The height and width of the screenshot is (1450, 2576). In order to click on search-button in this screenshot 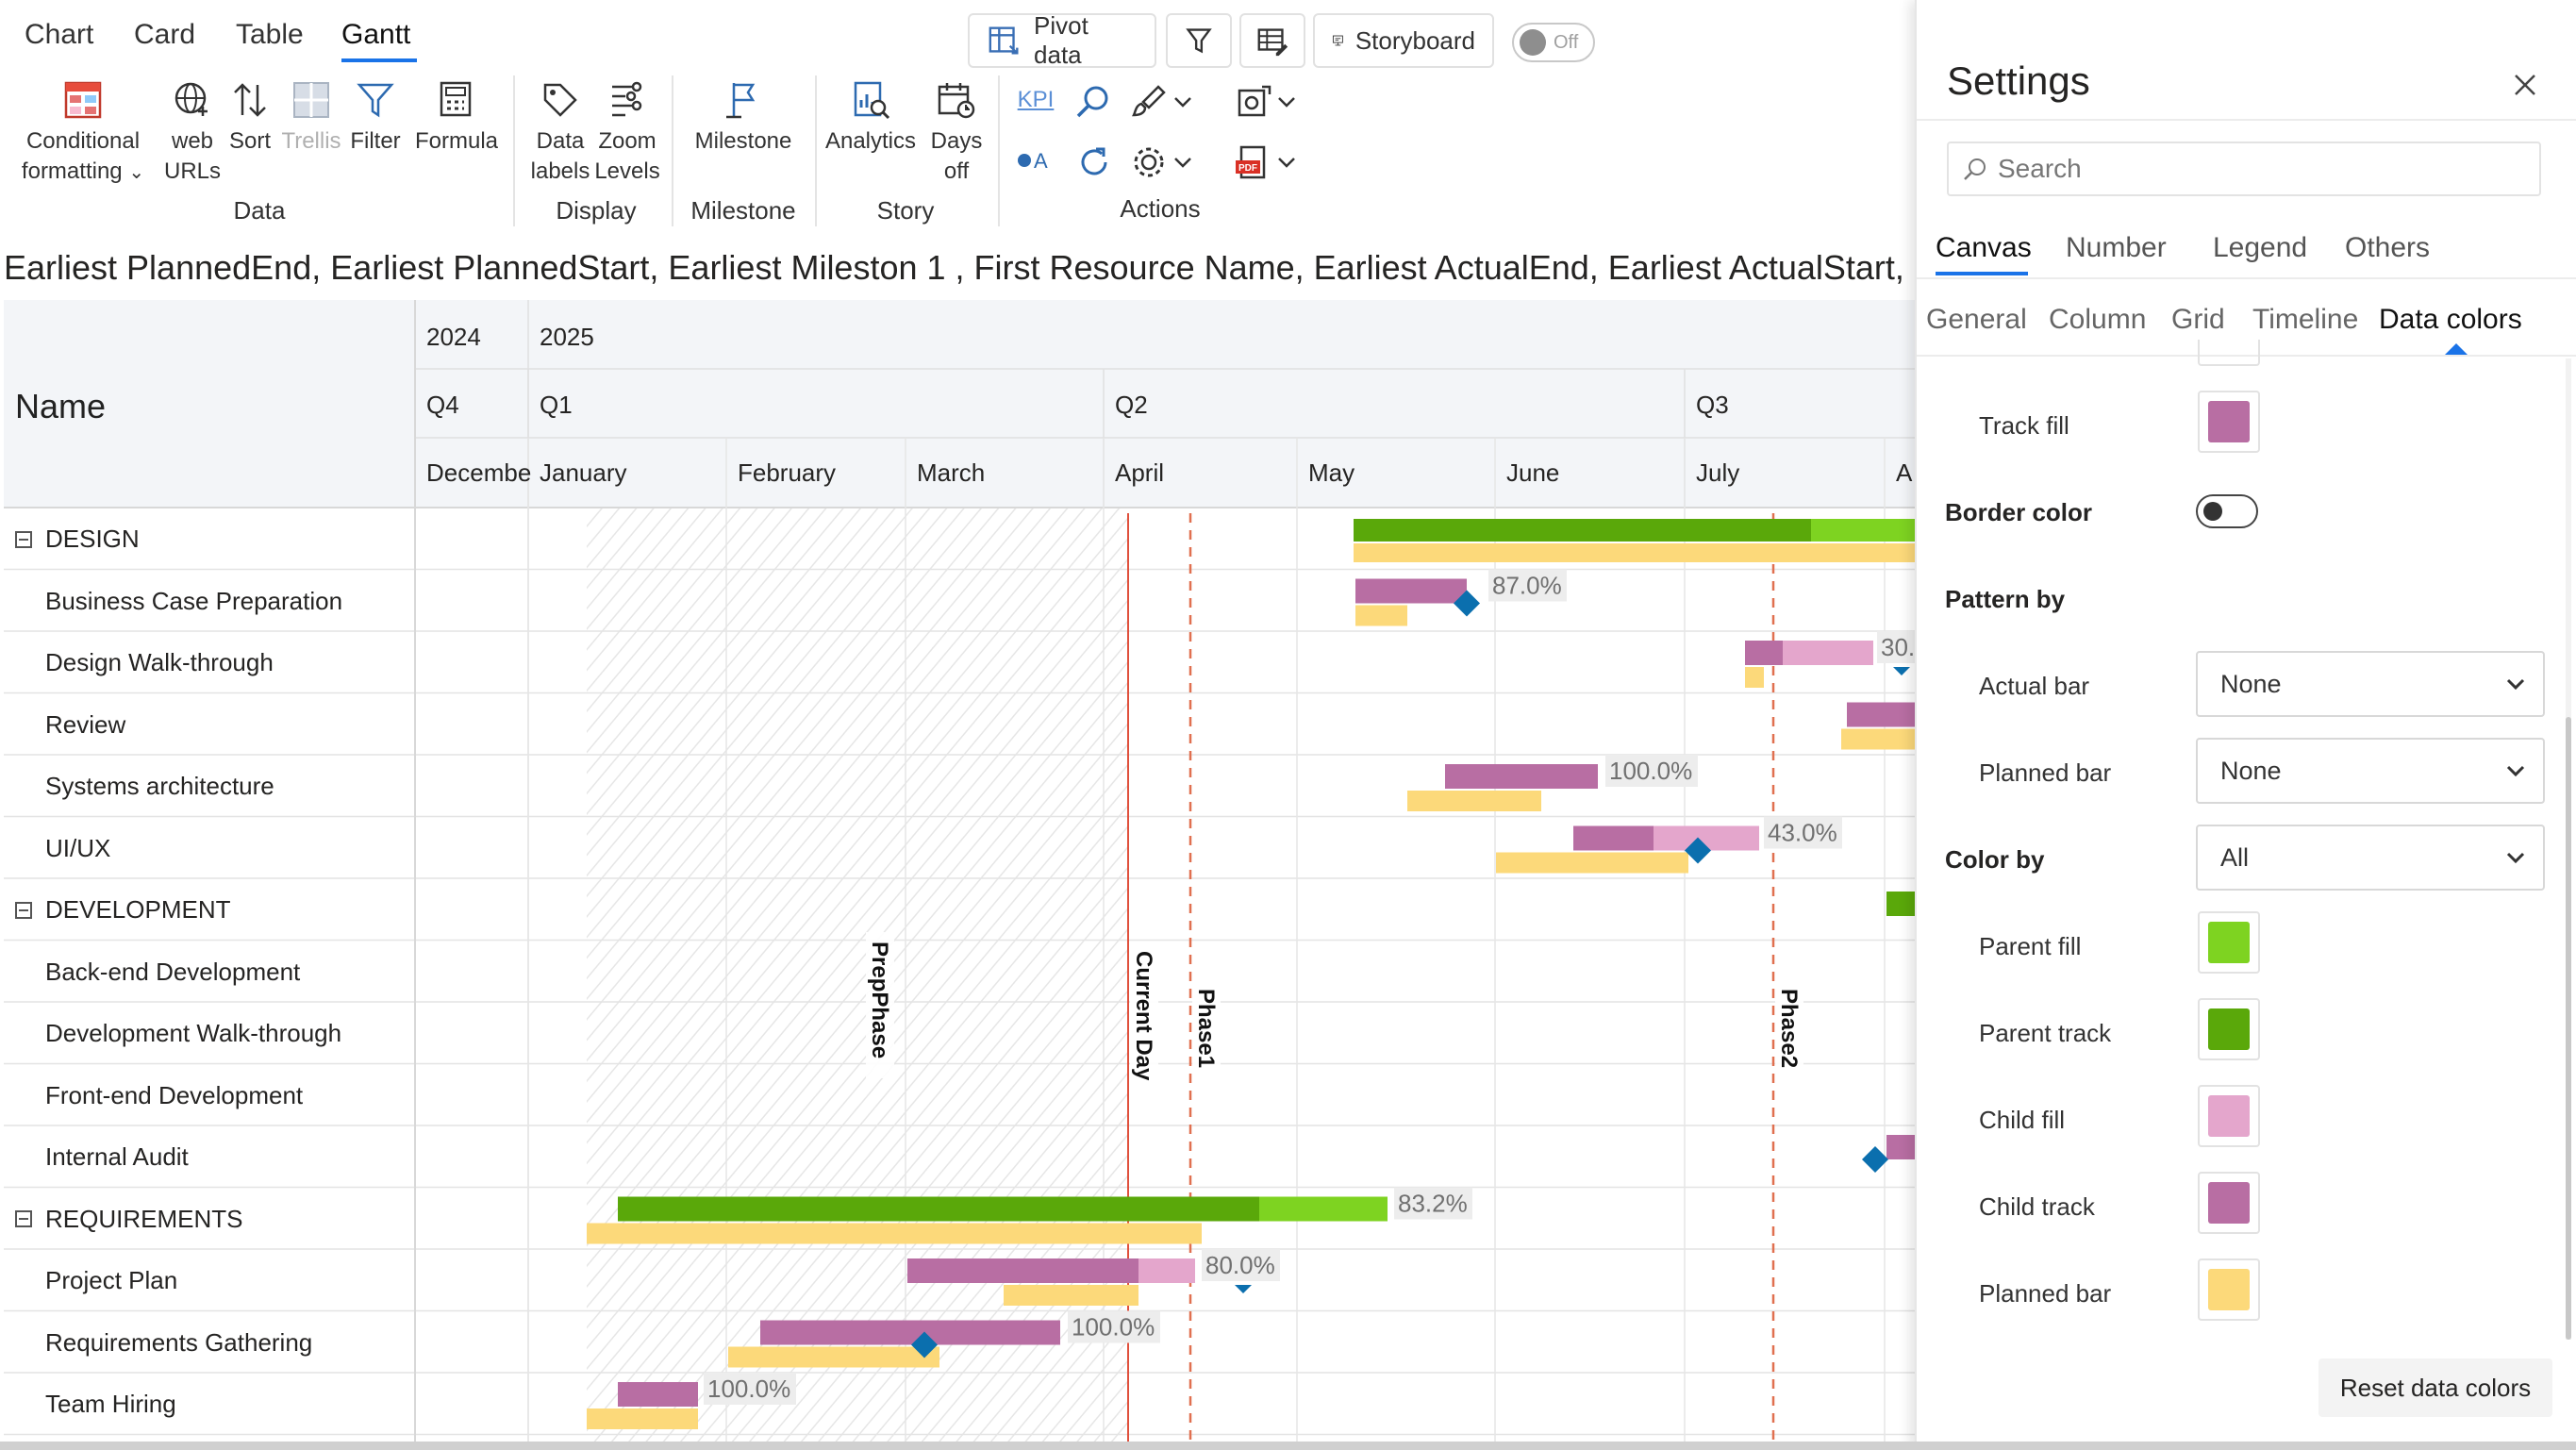, I will do `click(1092, 105)`.